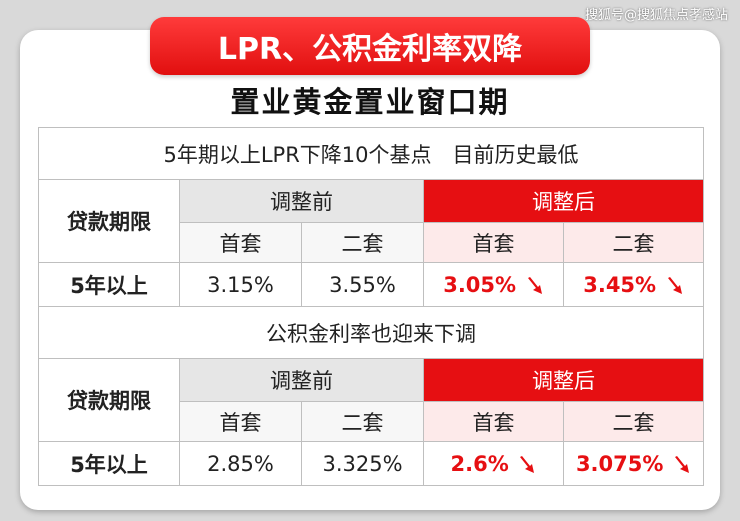  I want to click on banner-title: LPR、公积金利率双降, so click(370, 46).